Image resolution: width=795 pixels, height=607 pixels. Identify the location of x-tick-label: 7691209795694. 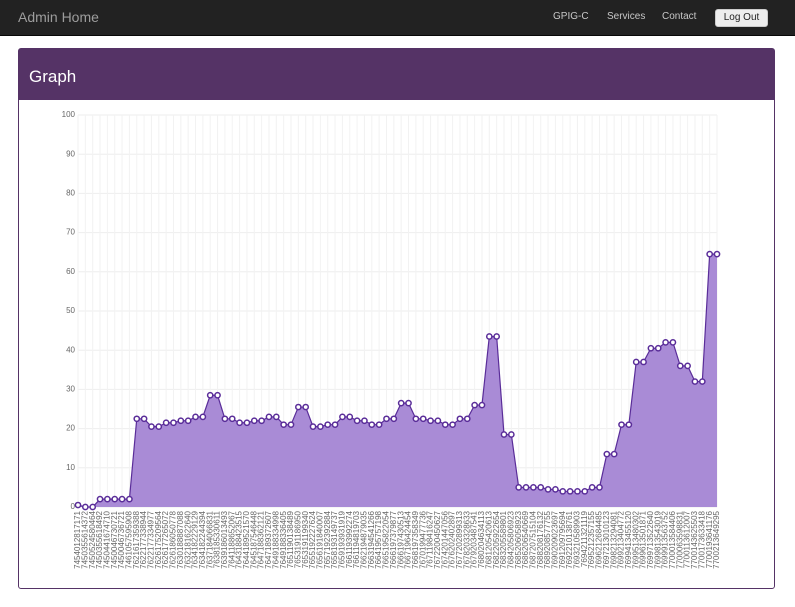
(562, 539).